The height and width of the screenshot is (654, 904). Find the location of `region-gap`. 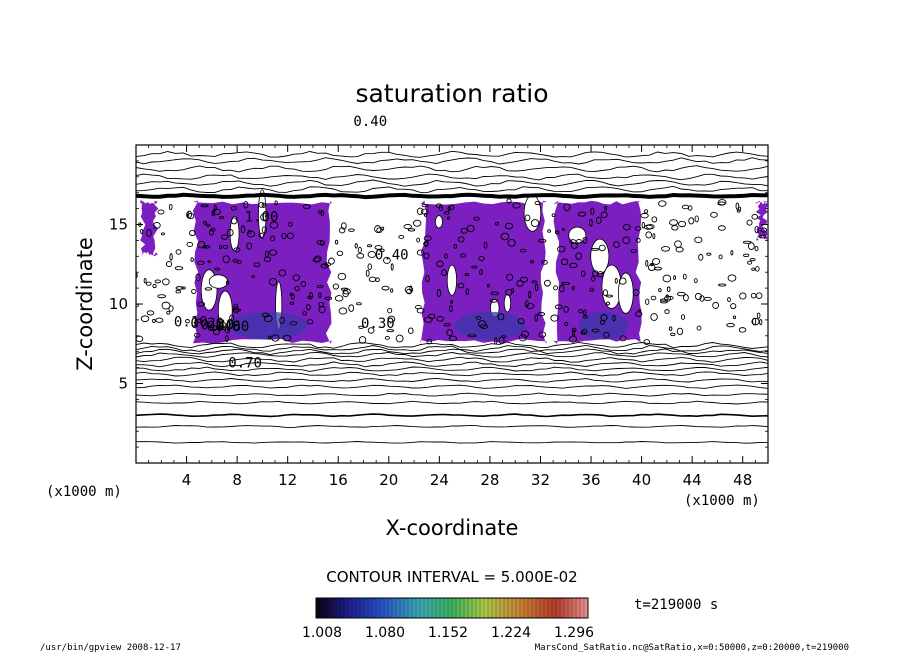

region-gap is located at coordinates (452, 280).